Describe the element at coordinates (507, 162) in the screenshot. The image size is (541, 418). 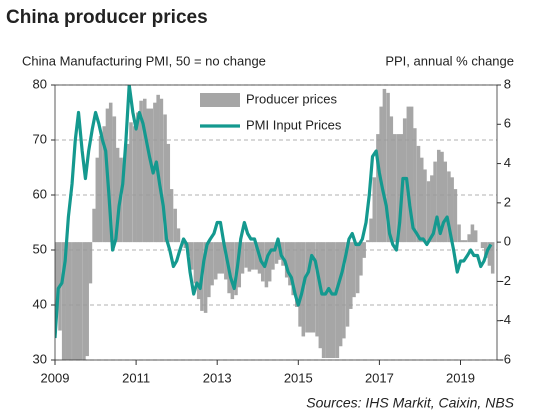
I see `y2-tick-label: 4` at that location.